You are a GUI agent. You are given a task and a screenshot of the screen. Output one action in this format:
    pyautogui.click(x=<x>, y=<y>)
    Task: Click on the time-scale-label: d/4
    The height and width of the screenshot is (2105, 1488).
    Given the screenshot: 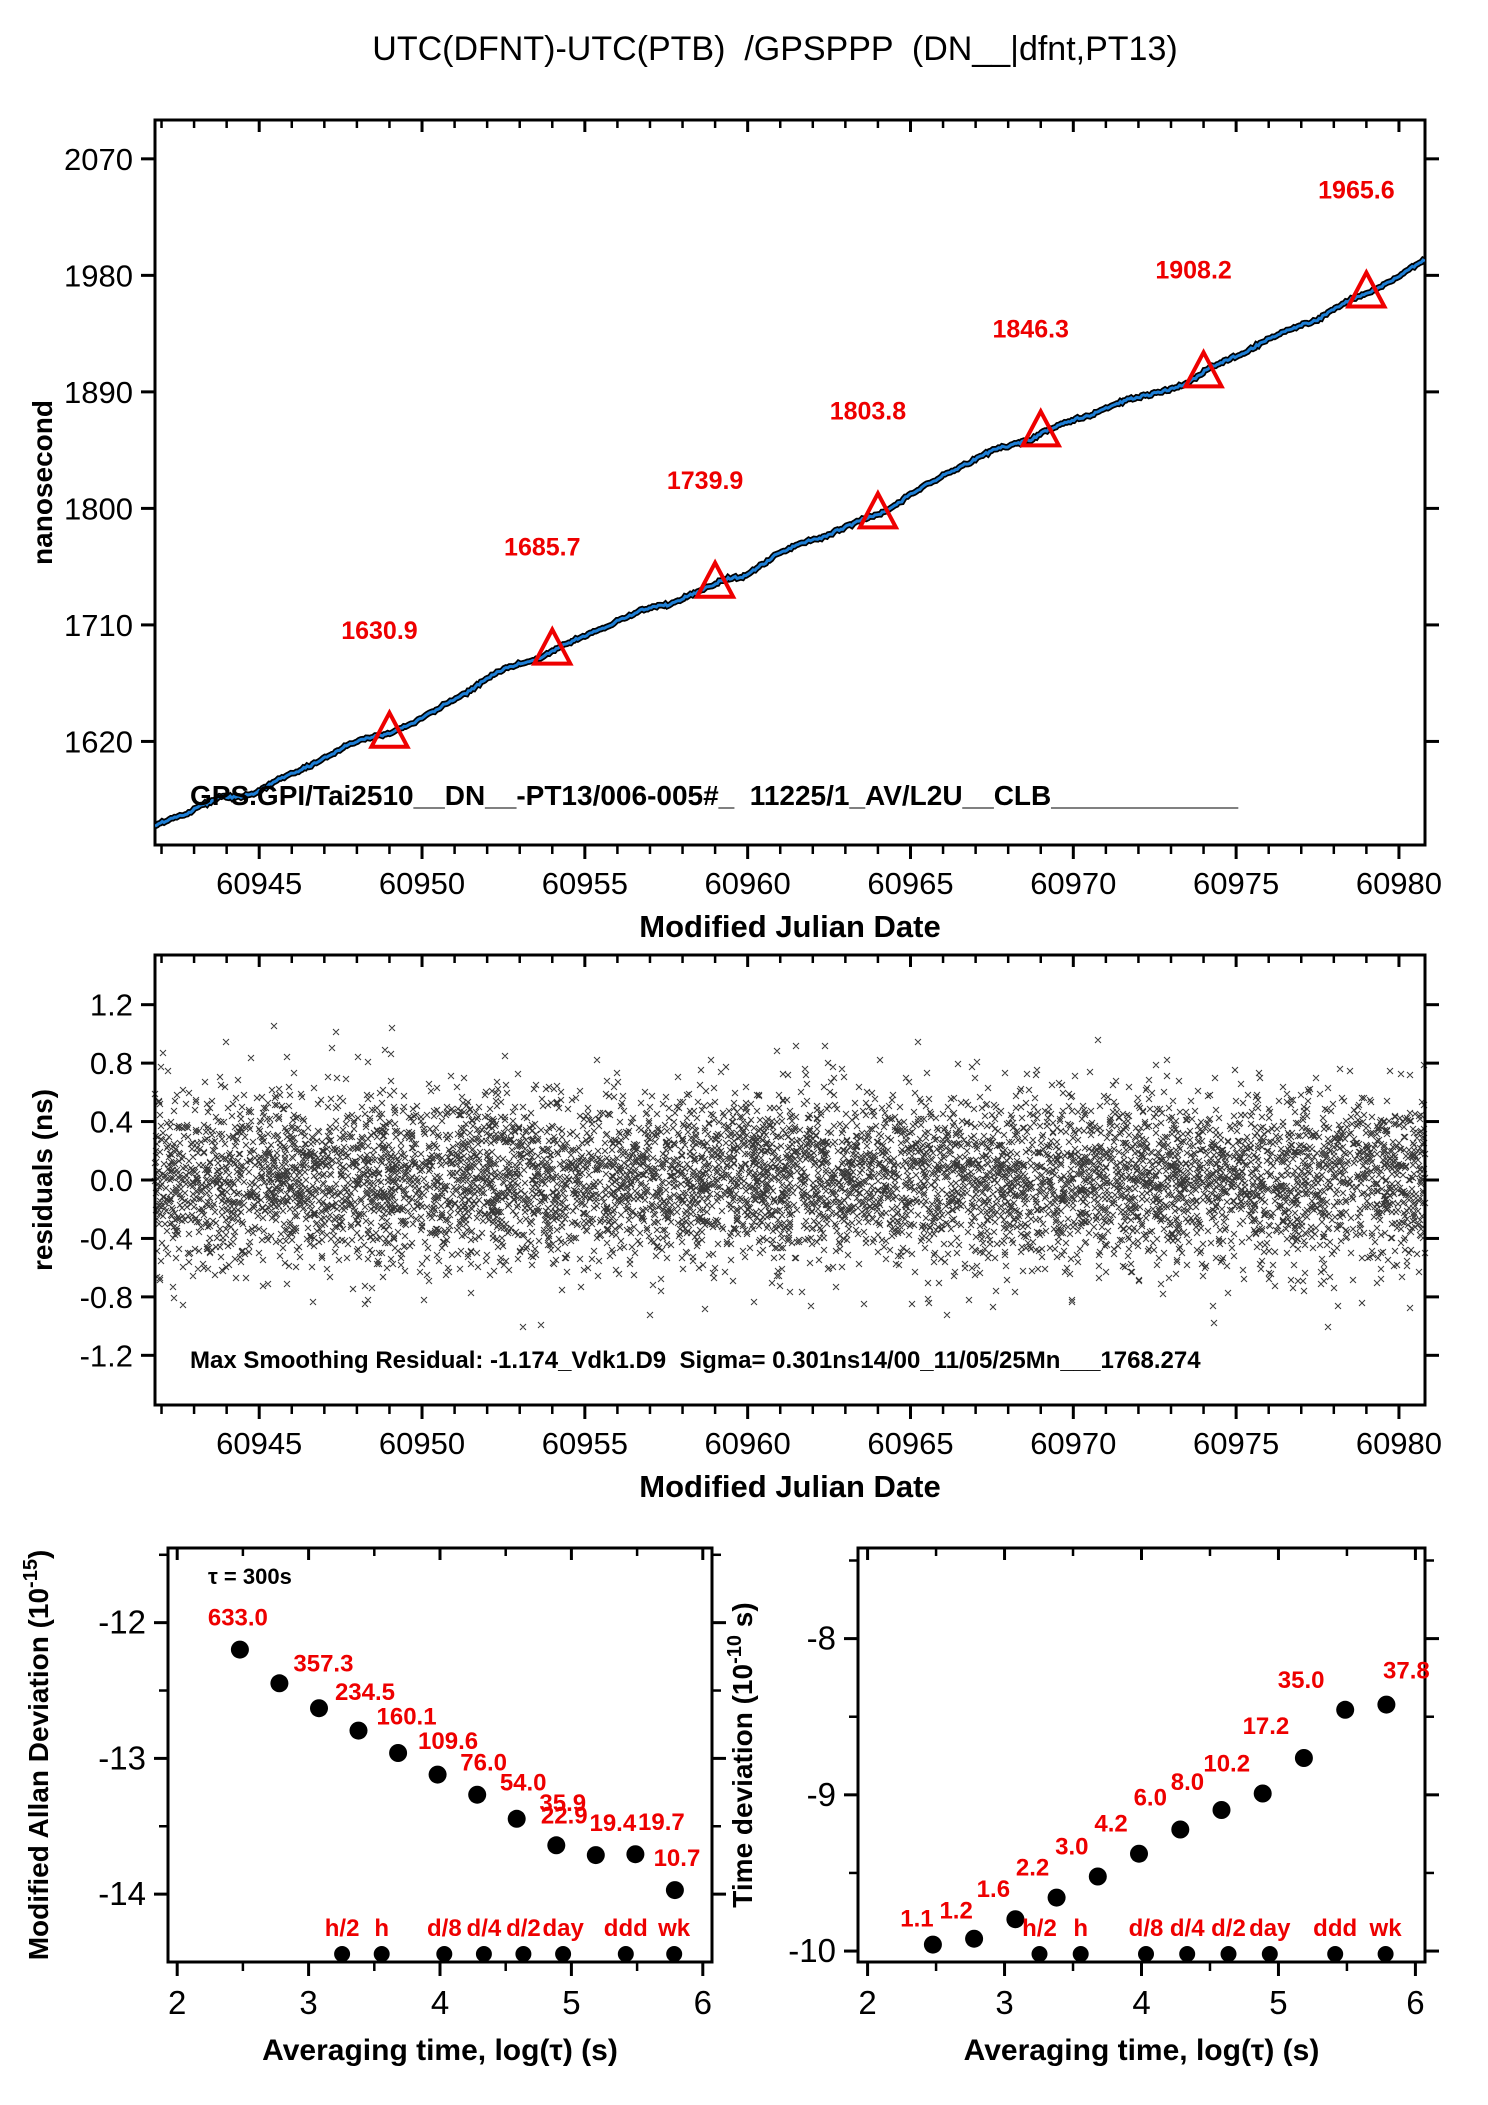 What is the action you would take?
    pyautogui.click(x=1187, y=1928)
    